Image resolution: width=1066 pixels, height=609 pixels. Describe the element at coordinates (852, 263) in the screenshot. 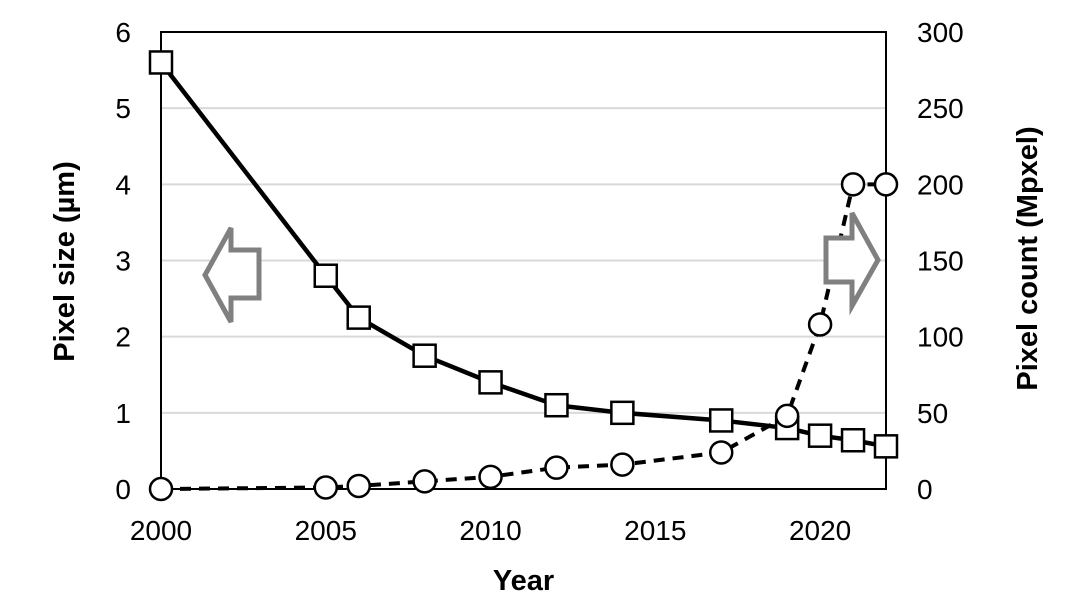

I see `right-arrow-icon` at that location.